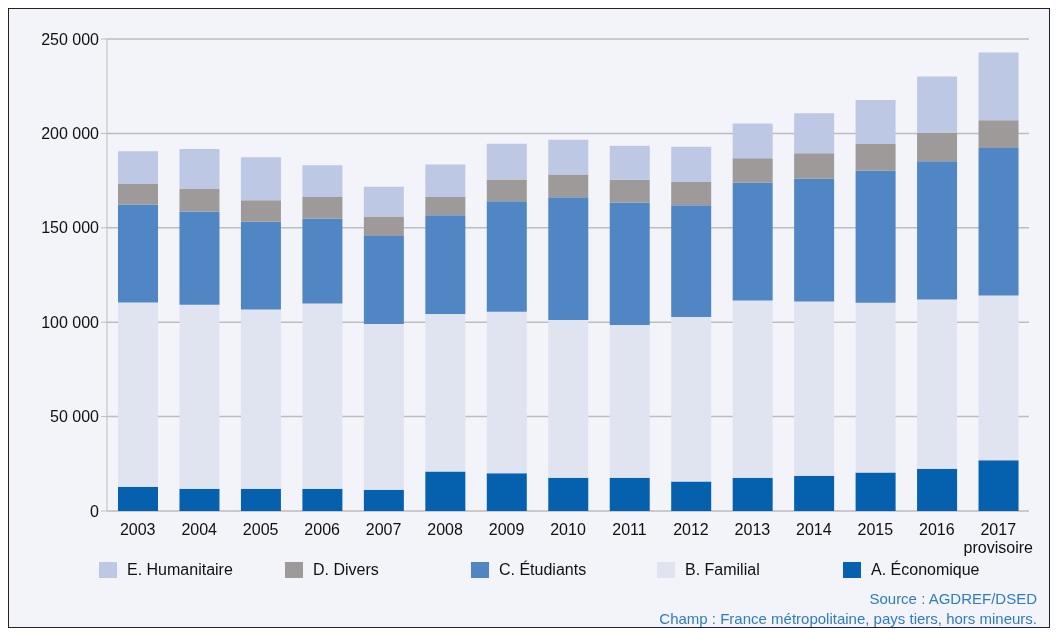 The image size is (1056, 634). I want to click on y-tick-label: 150 000, so click(70, 228).